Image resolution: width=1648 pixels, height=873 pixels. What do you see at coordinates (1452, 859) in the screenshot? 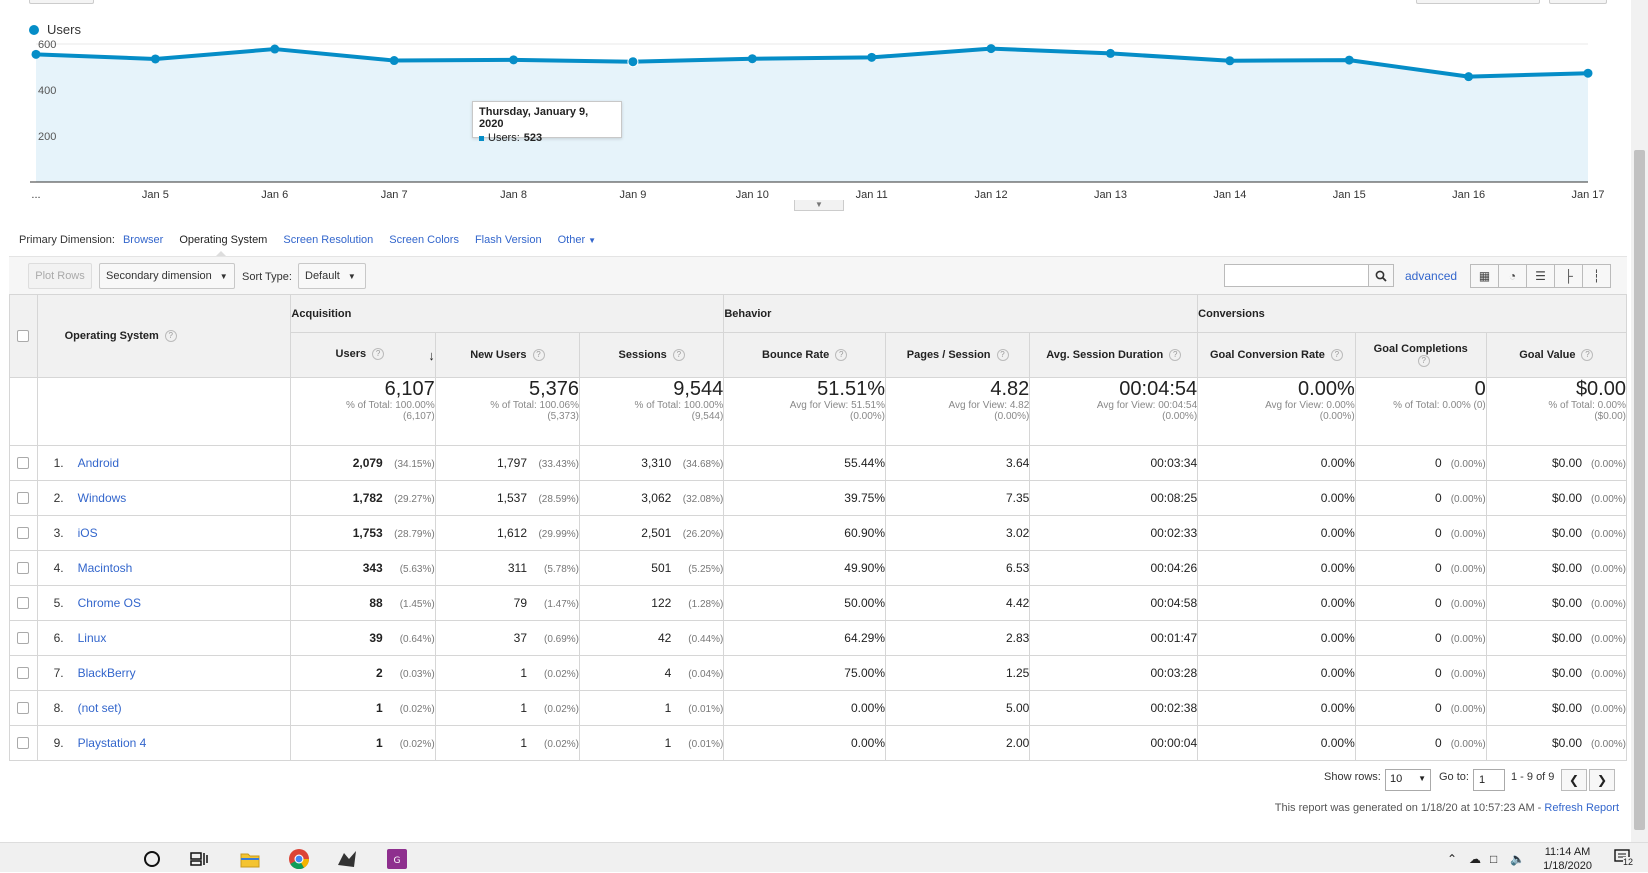
I see `show-hidden-icons-icon: ⌃` at bounding box center [1452, 859].